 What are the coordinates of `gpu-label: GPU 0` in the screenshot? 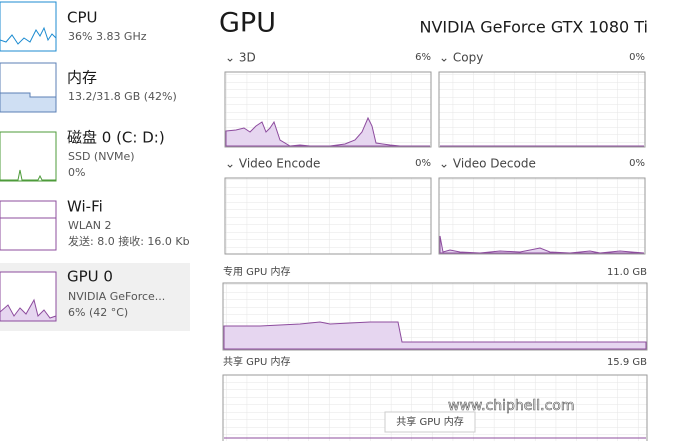 It's located at (90, 277).